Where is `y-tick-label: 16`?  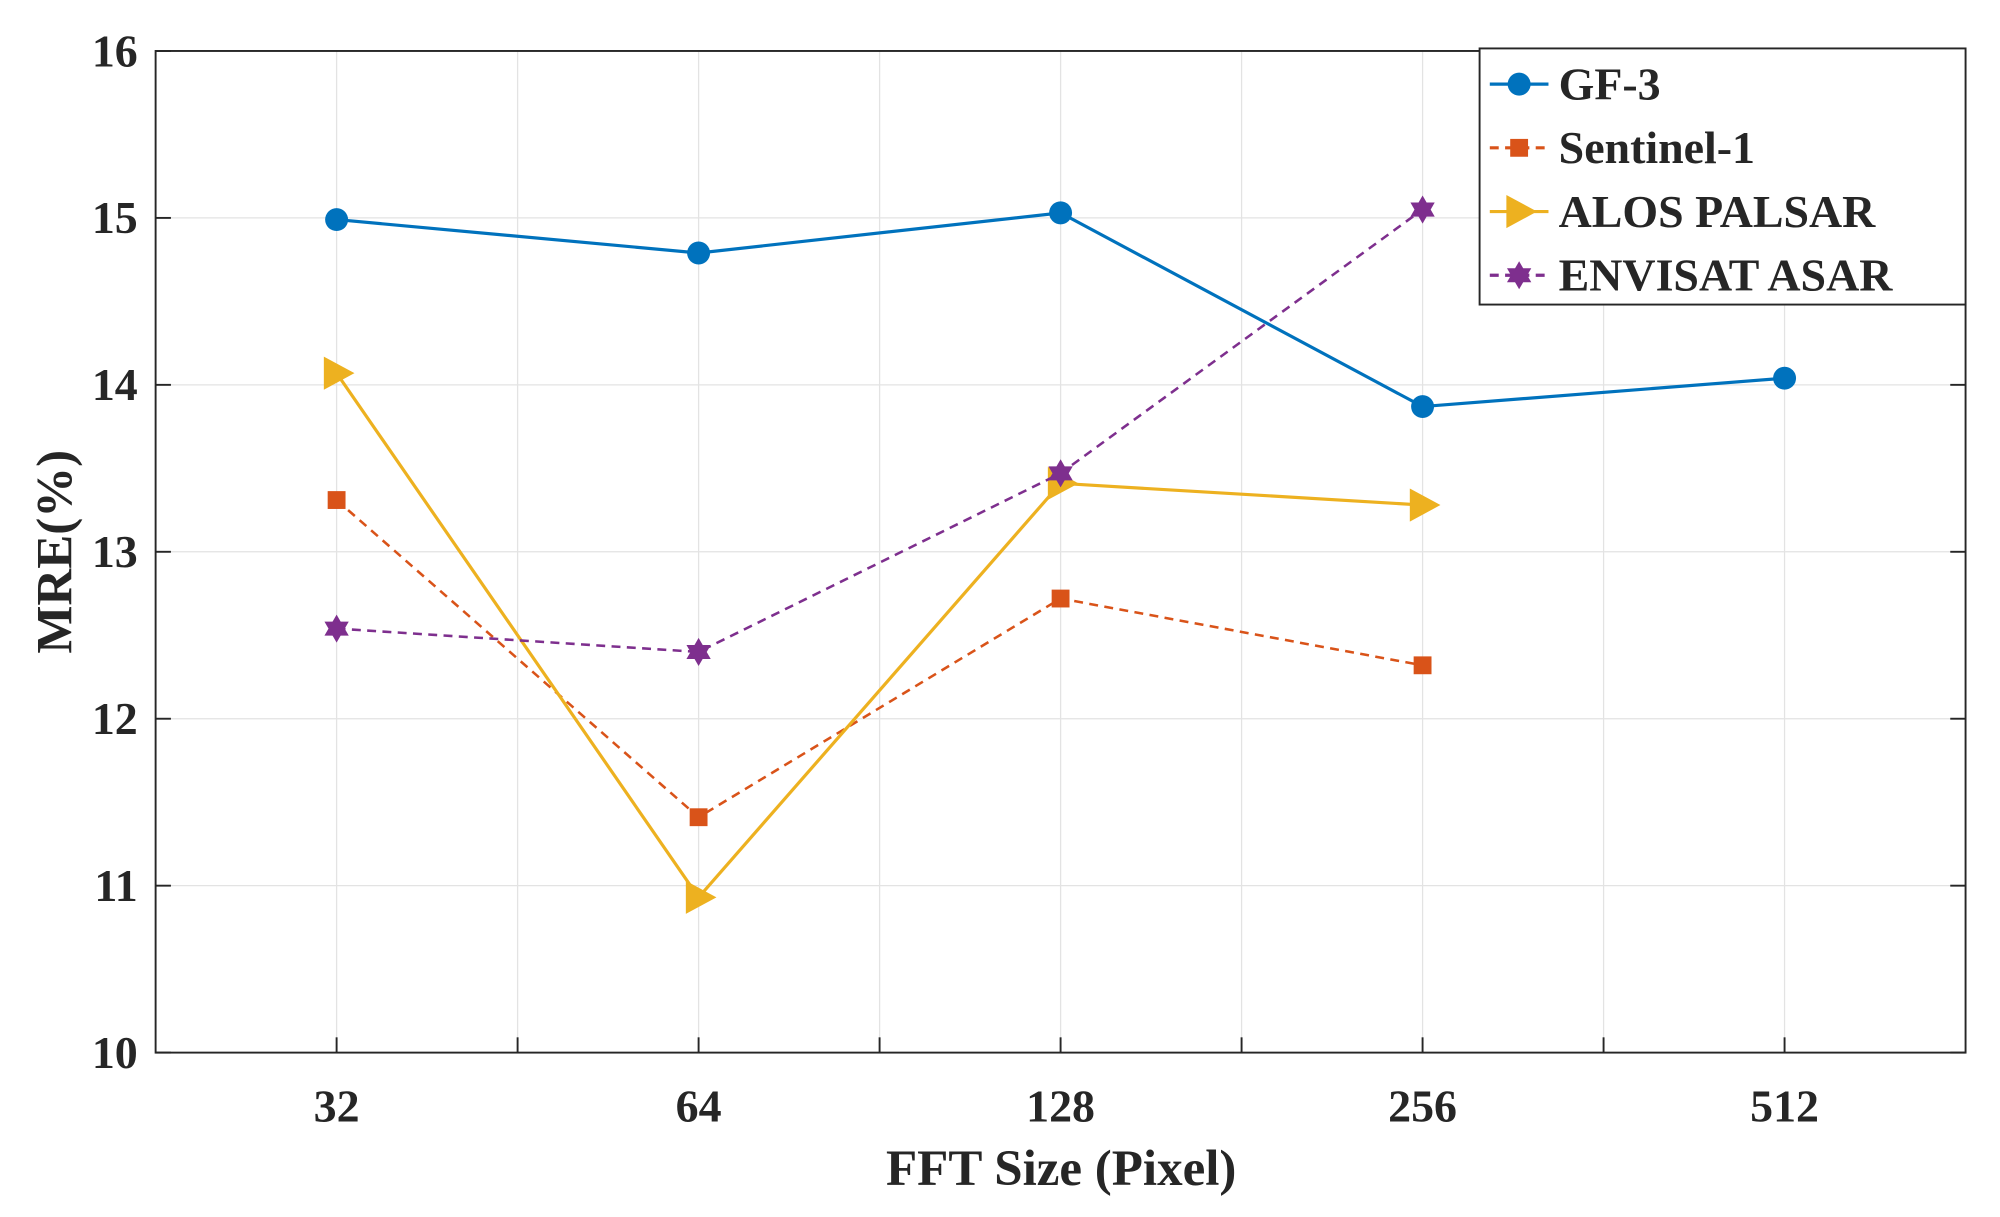 y-tick-label: 16 is located at coordinates (115, 50).